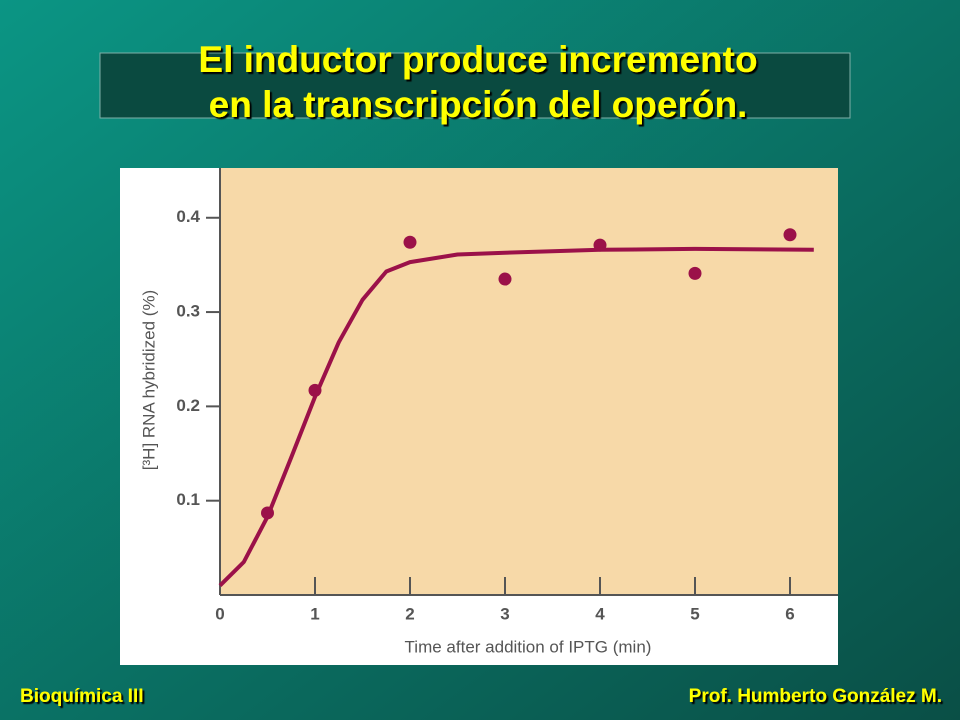 Image resolution: width=960 pixels, height=725 pixels. Describe the element at coordinates (82, 696) in the screenshot. I see `footer-left: Bioquímica III` at that location.